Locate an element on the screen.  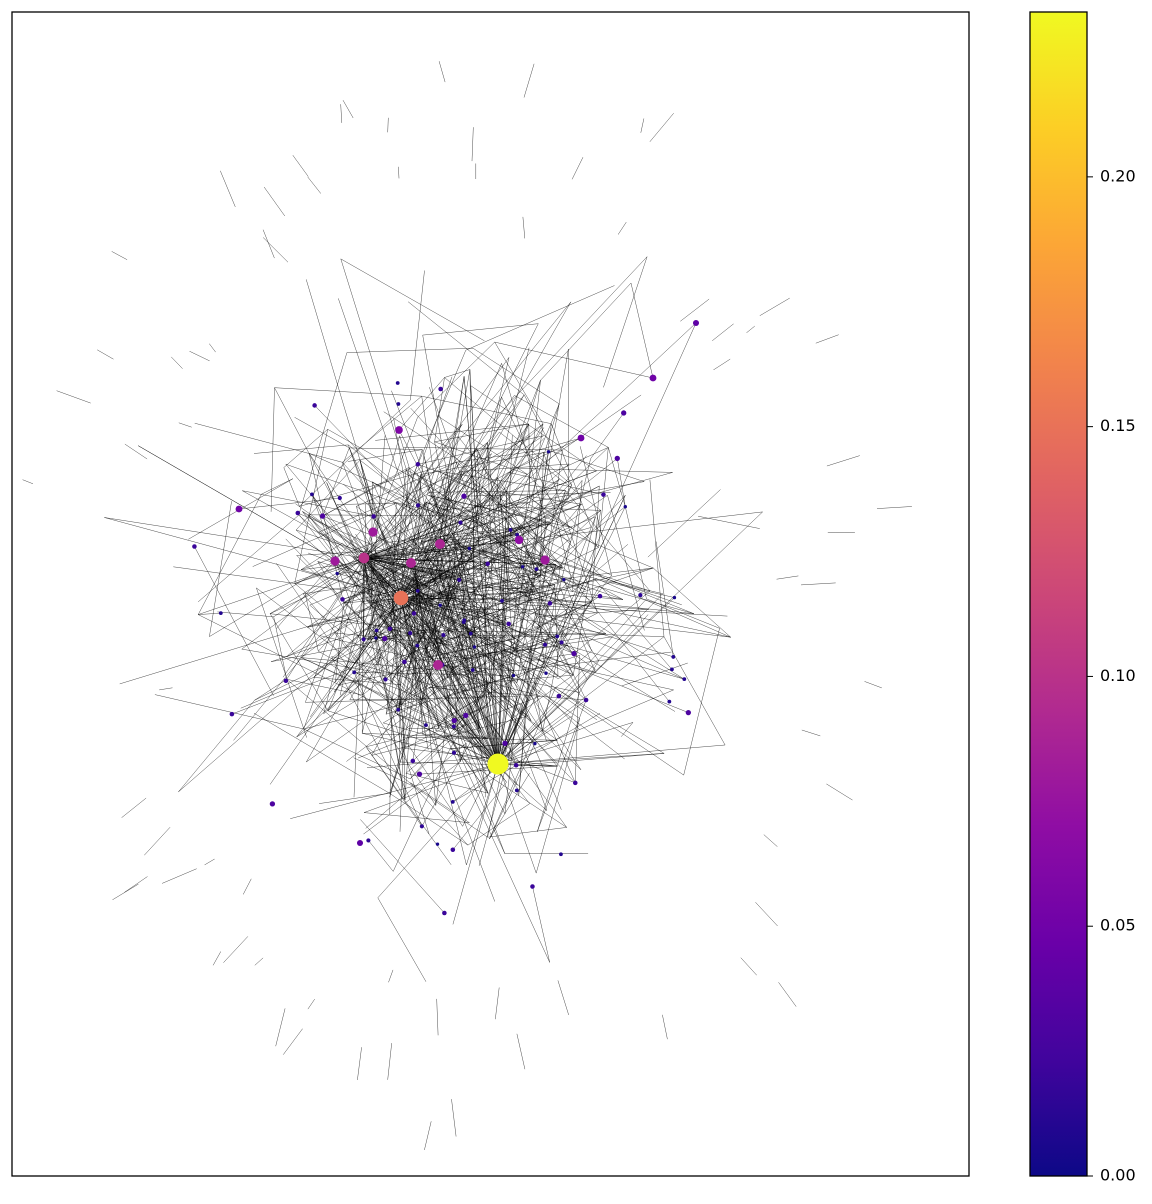
colorbar-tick-label: 0.15 is located at coordinates (1118, 425).